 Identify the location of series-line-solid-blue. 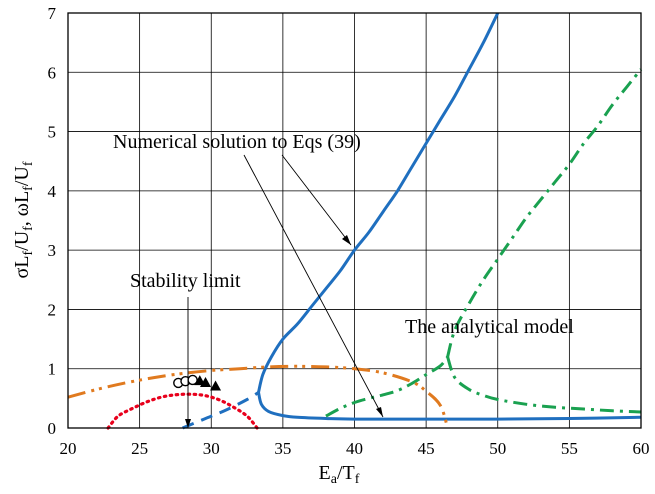
(449, 406).